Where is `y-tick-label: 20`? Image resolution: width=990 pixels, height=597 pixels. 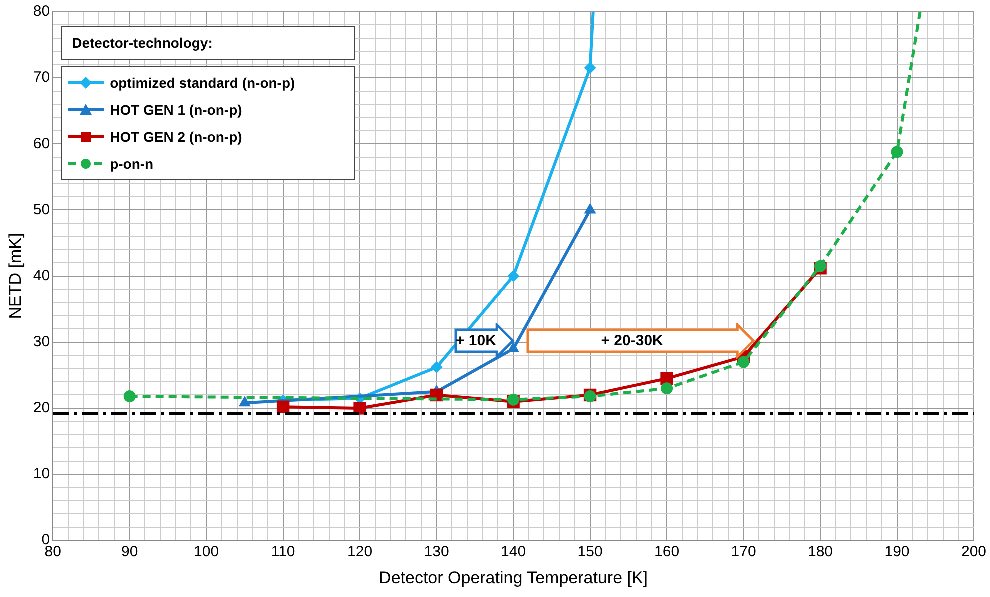
y-tick-label: 20 is located at coordinates (41, 408).